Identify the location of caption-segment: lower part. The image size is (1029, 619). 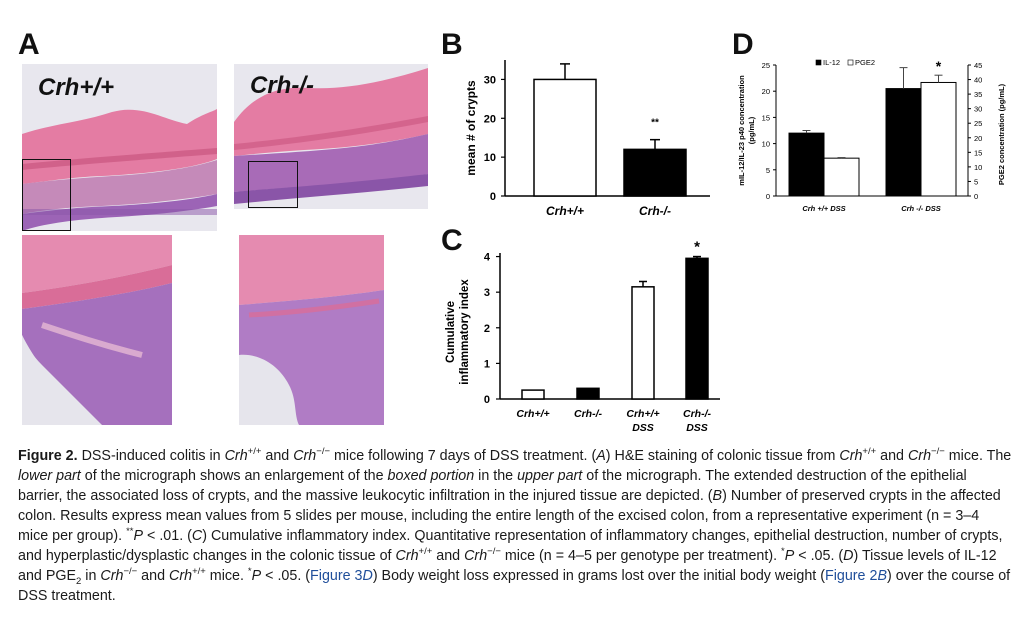
(49, 476).